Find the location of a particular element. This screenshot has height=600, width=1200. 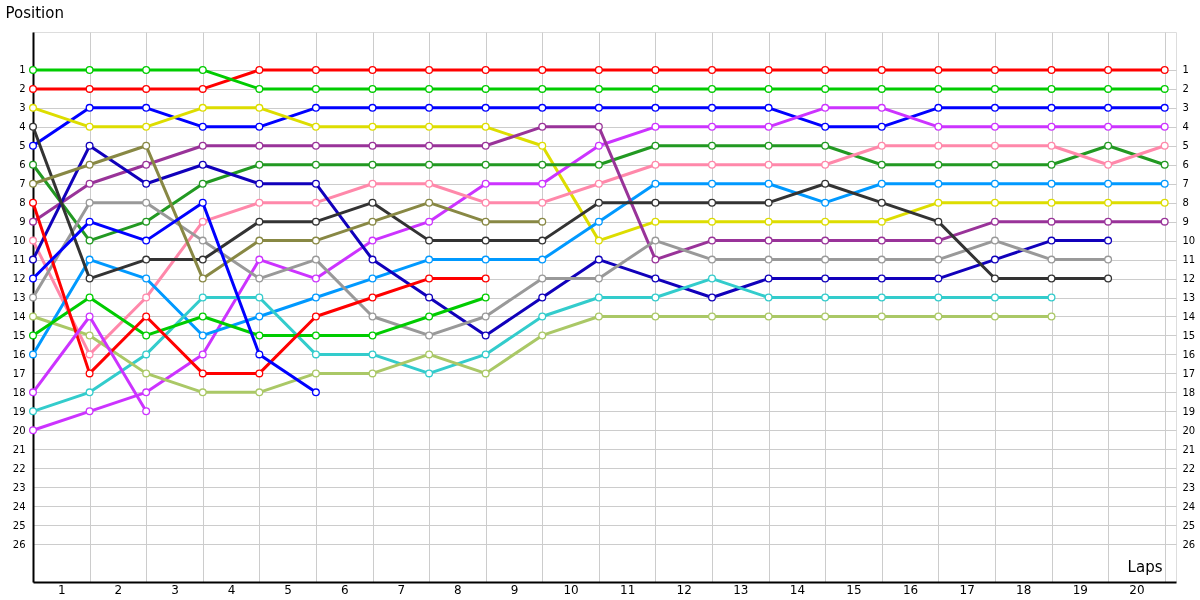

y2-tick-label: 2 is located at coordinates (1185, 89).